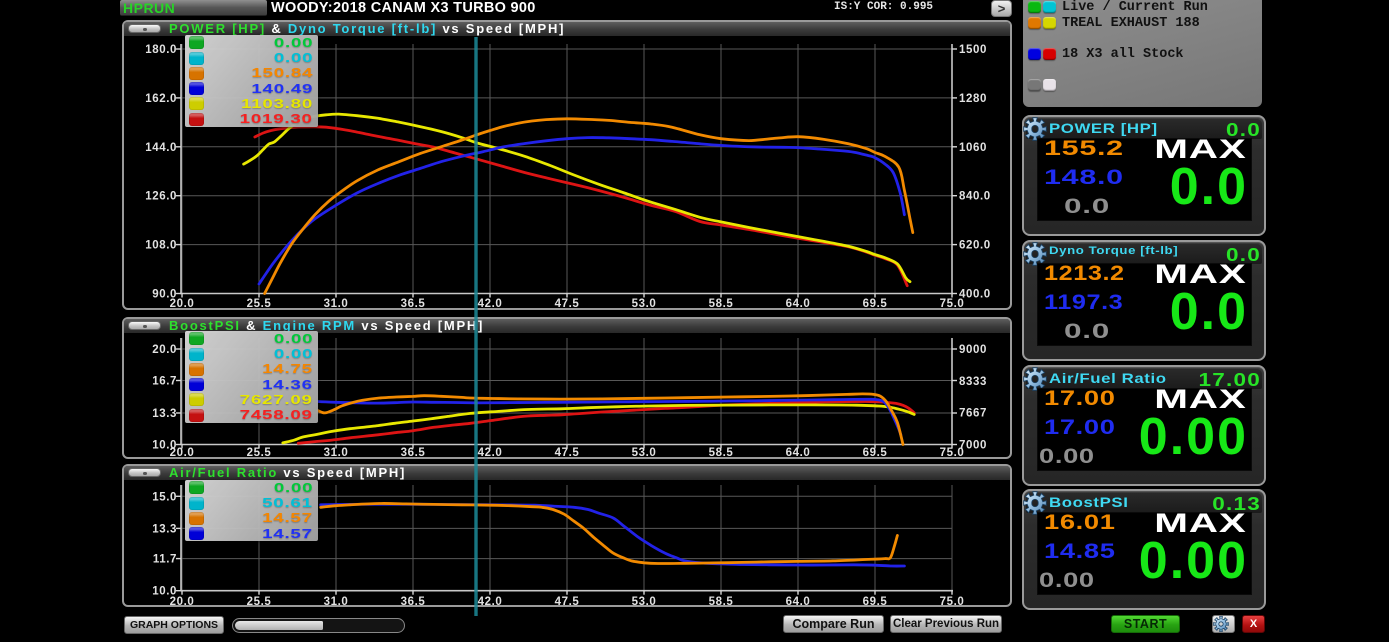 The width and height of the screenshot is (1389, 642). What do you see at coordinates (973, 446) in the screenshot?
I see `svg-text: 7000` at bounding box center [973, 446].